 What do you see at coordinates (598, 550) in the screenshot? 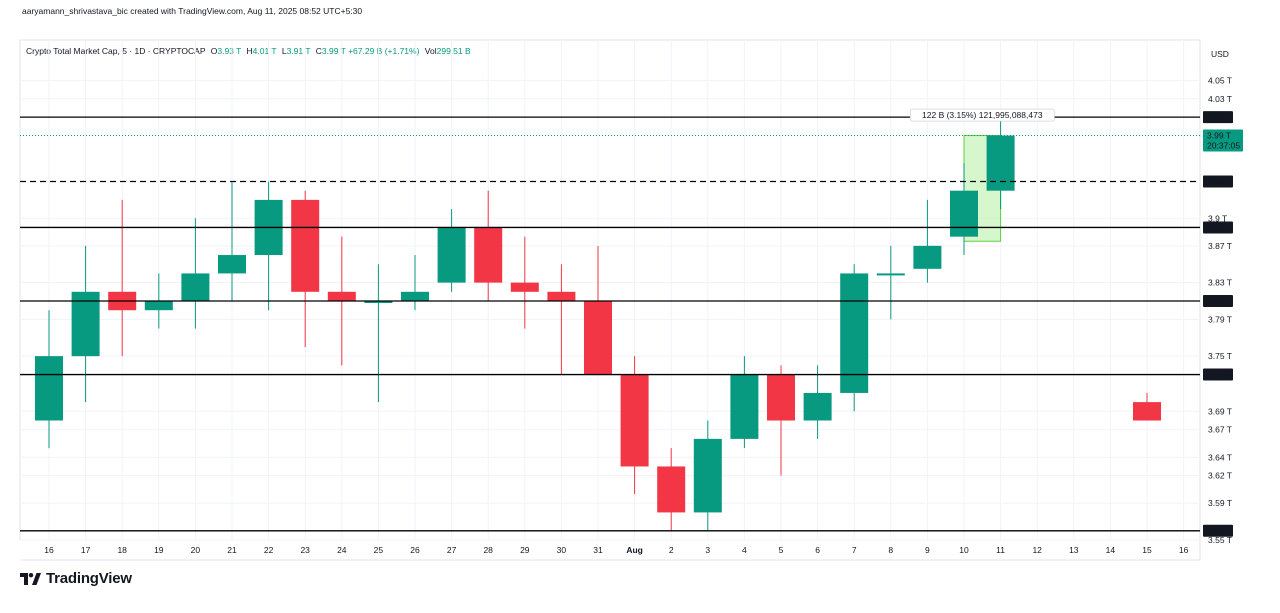
I see `x-tick-label: 31` at bounding box center [598, 550].